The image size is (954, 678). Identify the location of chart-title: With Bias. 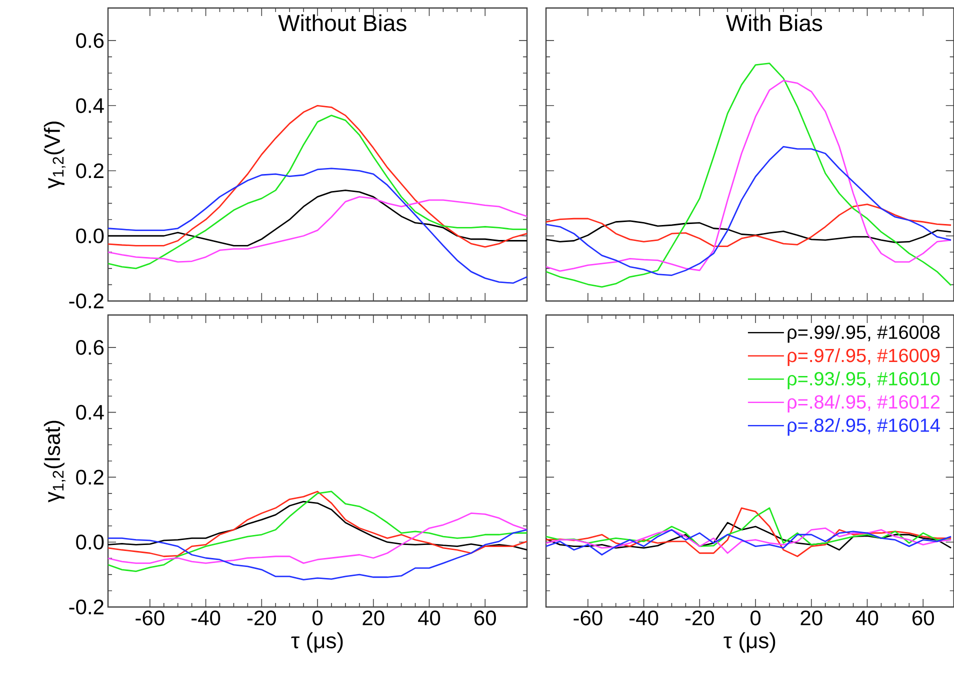
(774, 23).